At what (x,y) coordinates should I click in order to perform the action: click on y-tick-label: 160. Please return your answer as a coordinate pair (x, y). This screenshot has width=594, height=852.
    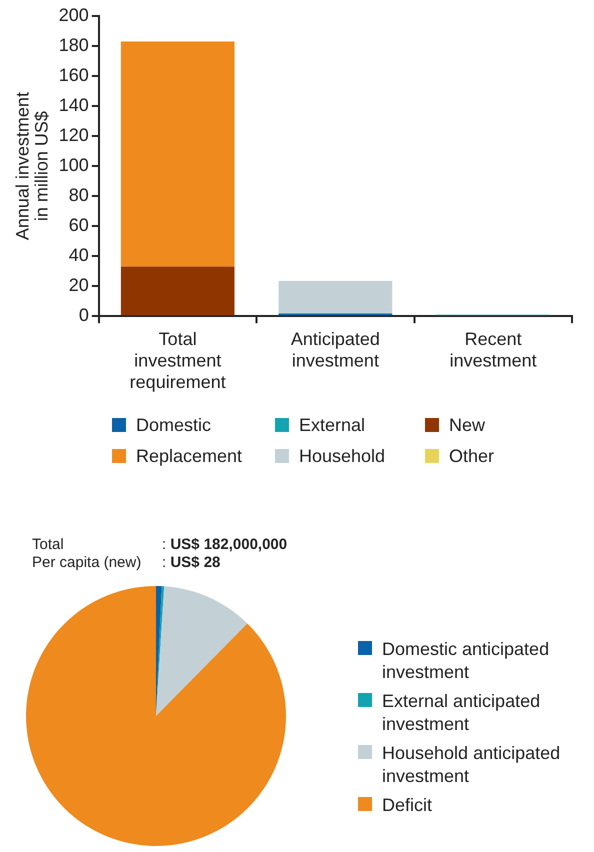
    Looking at the image, I should click on (73, 75).